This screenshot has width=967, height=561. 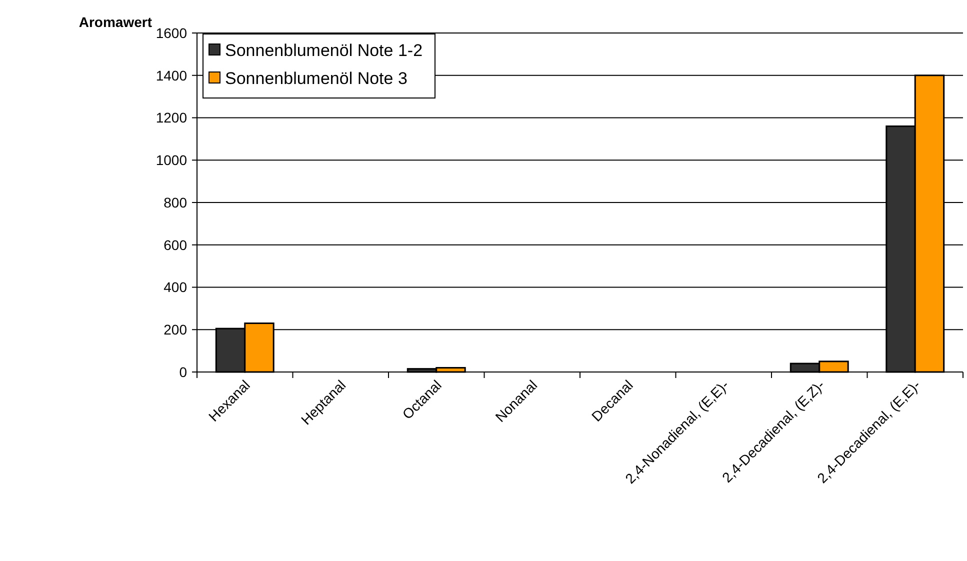 What do you see at coordinates (172, 160) in the screenshot?
I see `y-tick-label: 1000` at bounding box center [172, 160].